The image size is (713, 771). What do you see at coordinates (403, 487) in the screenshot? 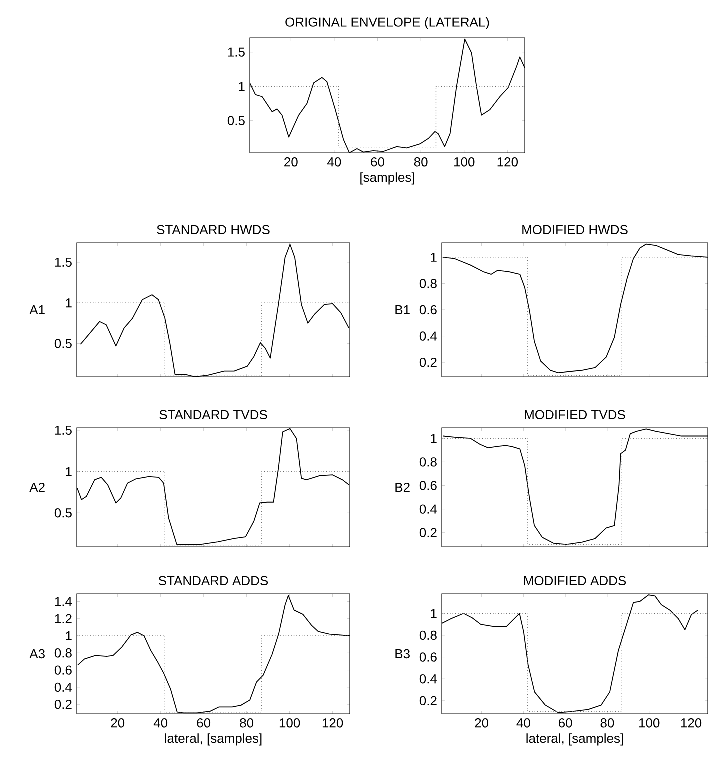
I see `y-axis-title: B2` at bounding box center [403, 487].